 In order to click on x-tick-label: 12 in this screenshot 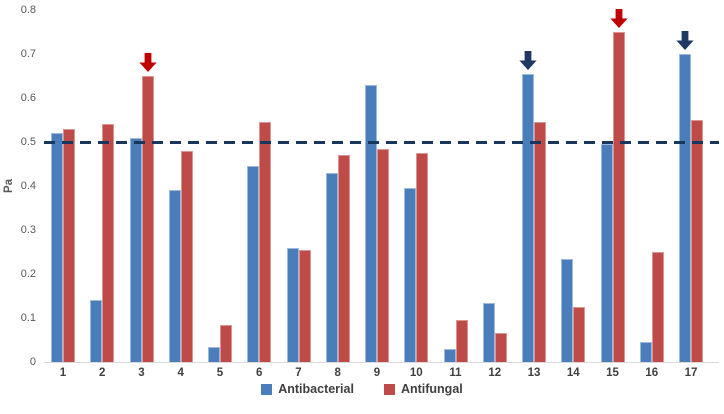, I will do `click(495, 373)`.